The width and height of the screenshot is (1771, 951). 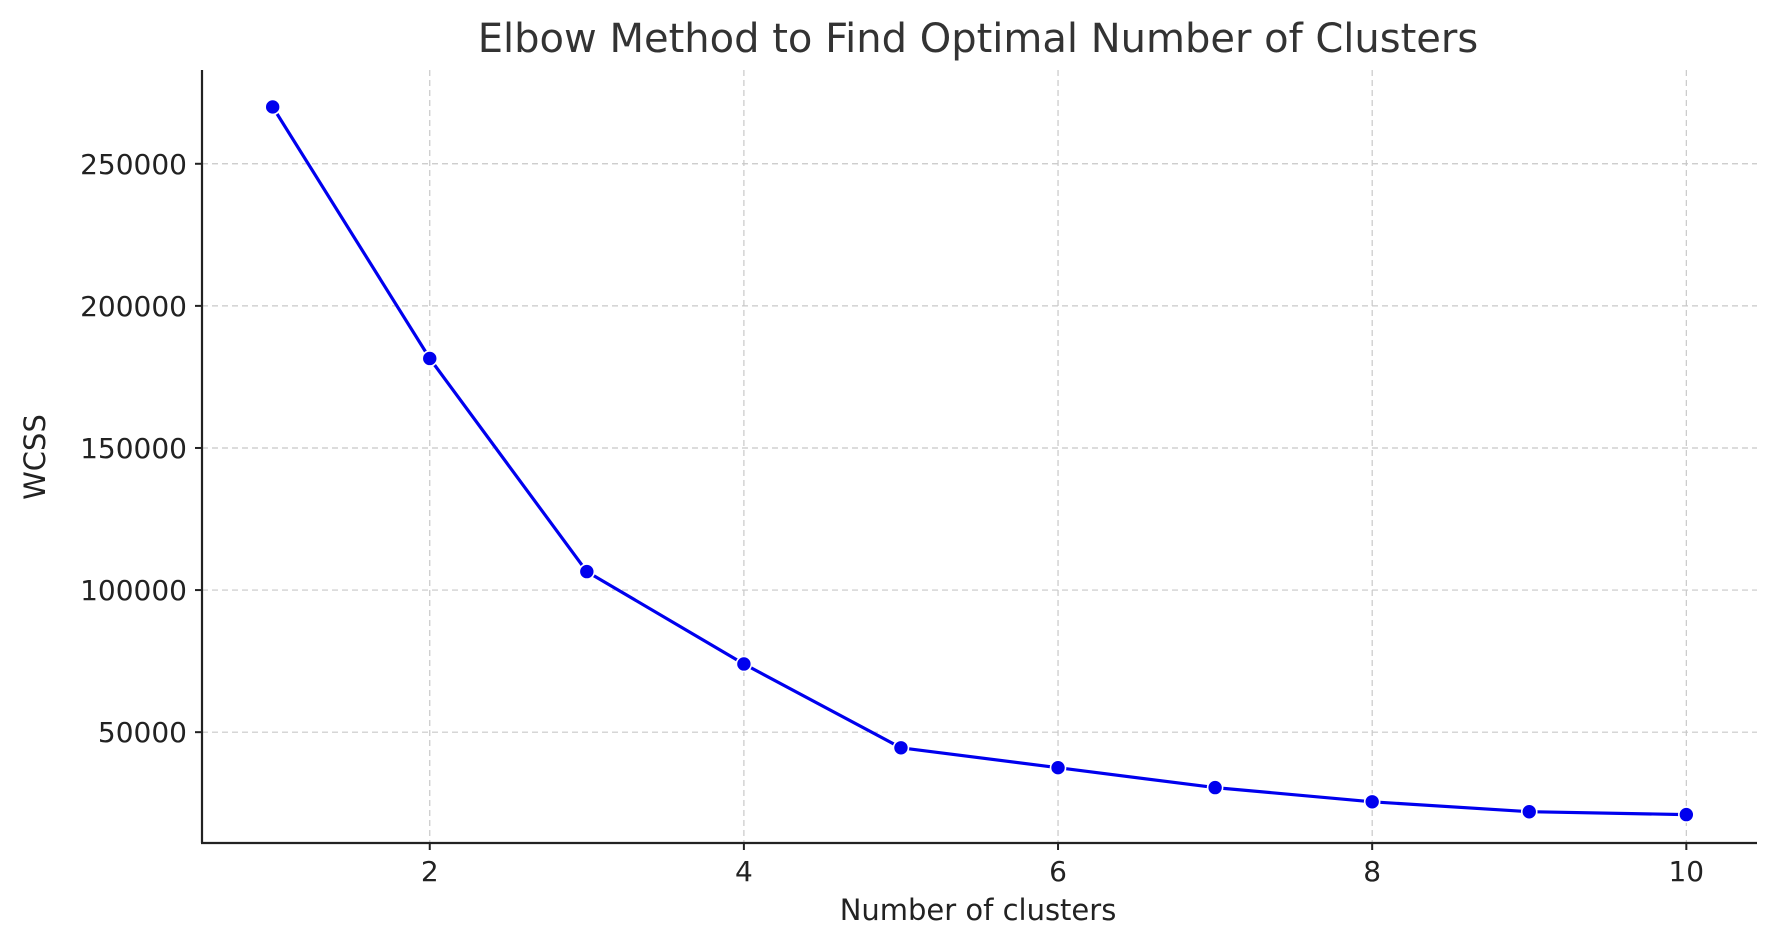 I want to click on x-ticks: 2 4 6 8 10, so click(x=1062, y=865).